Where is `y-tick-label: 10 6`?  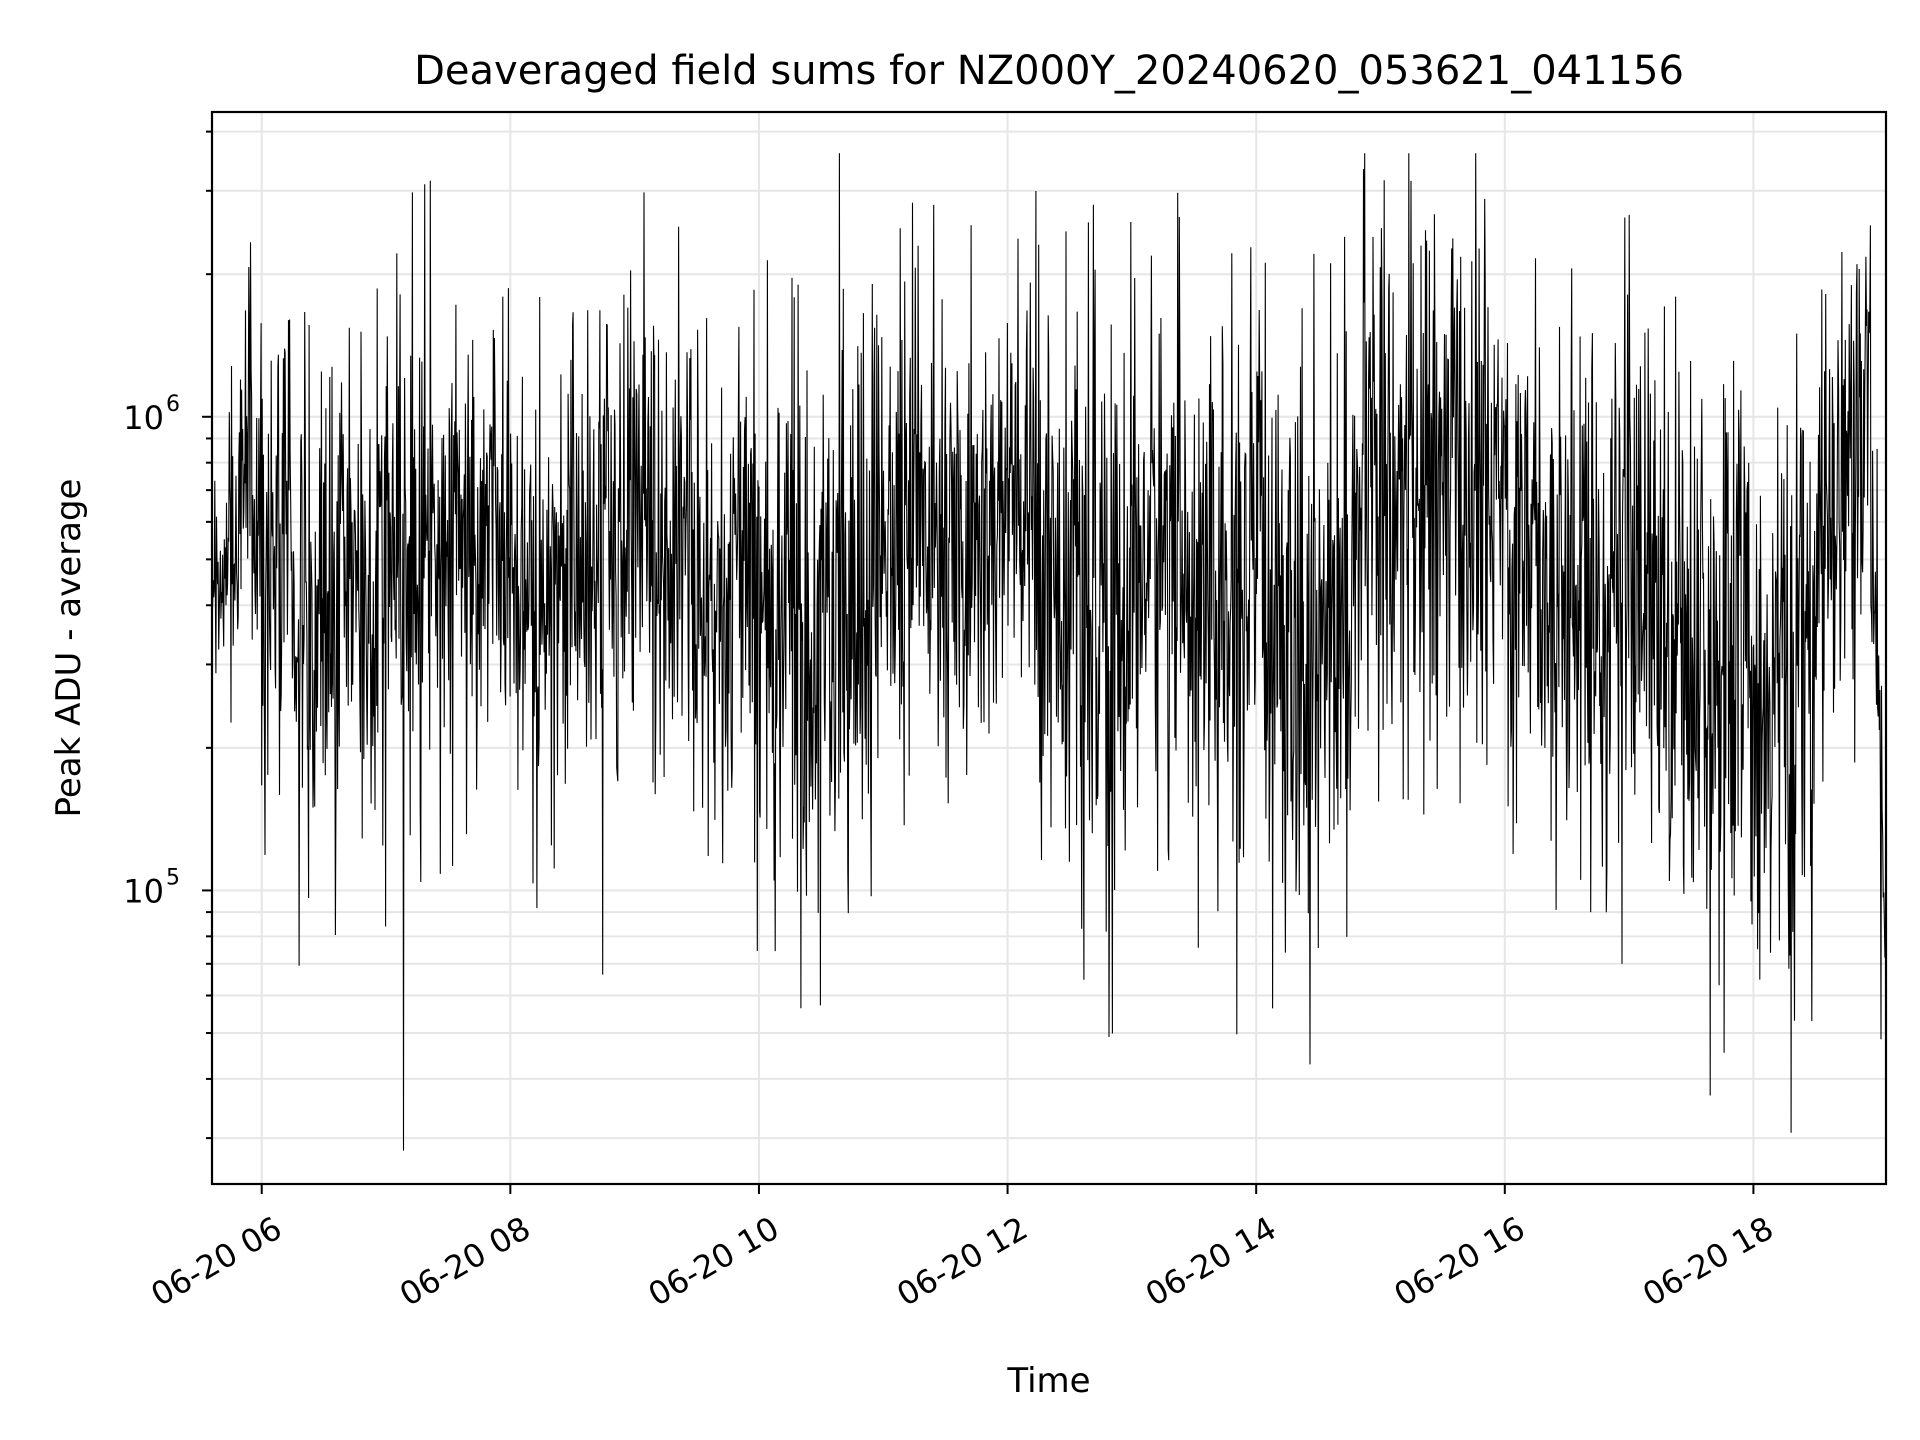
y-tick-label: 10 6 is located at coordinates (151, 414).